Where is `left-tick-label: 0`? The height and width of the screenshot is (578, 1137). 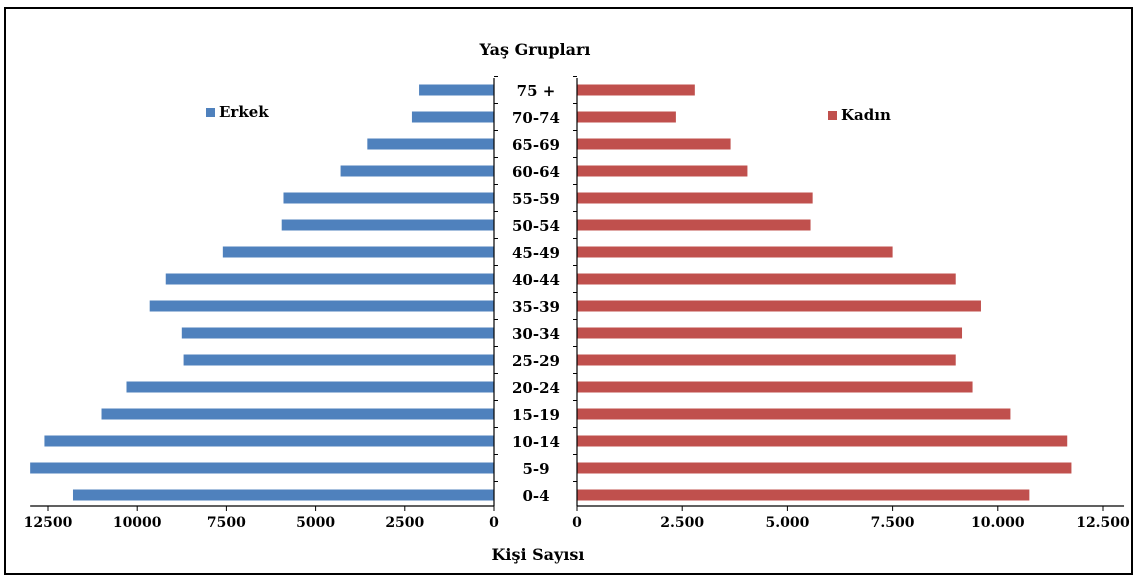 left-tick-label: 0 is located at coordinates (494, 523).